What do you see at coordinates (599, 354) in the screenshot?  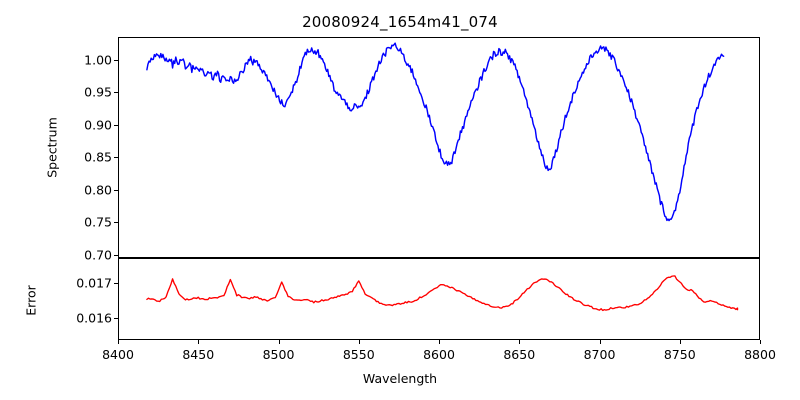 I see `xtick-label: 8700` at bounding box center [599, 354].